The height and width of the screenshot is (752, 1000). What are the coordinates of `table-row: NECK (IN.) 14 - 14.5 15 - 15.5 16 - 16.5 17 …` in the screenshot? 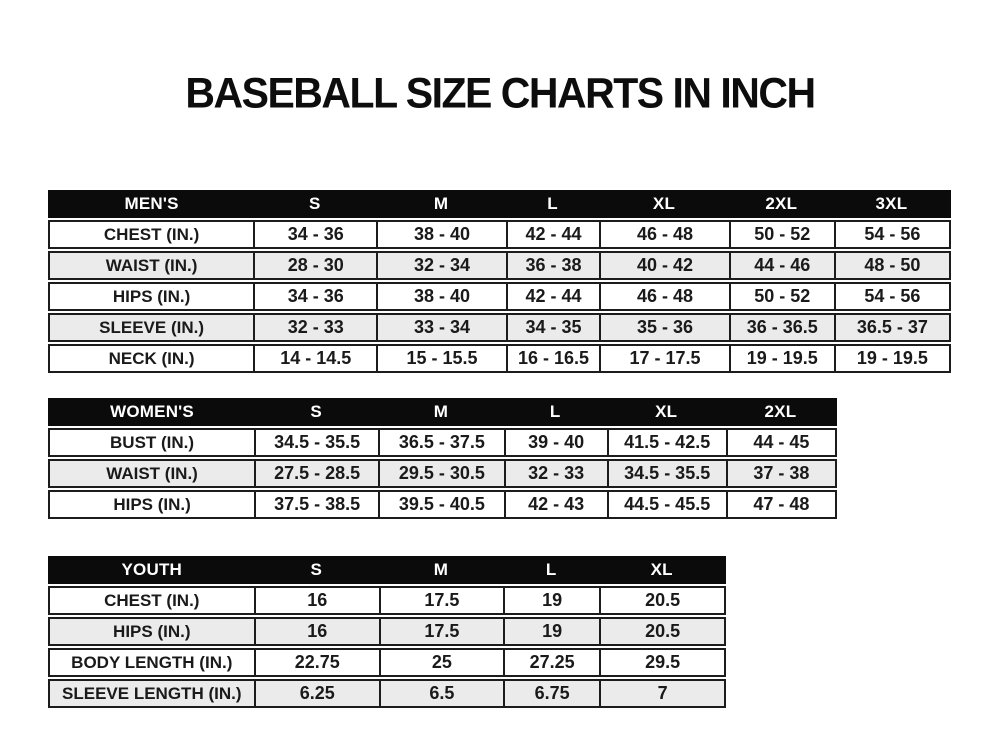 It's located at (499, 358).